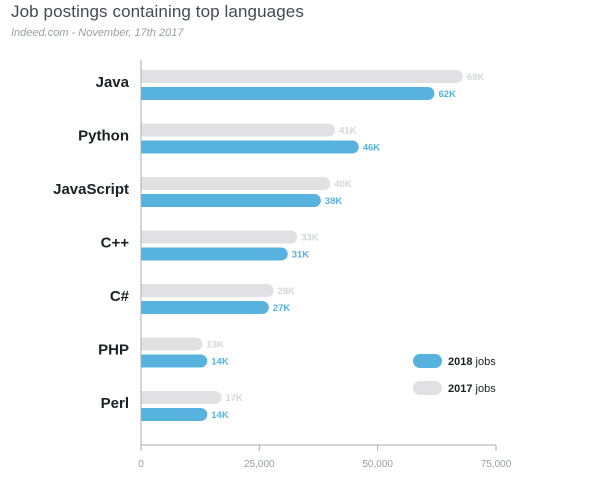  I want to click on category-label-python: Python, so click(103, 136).